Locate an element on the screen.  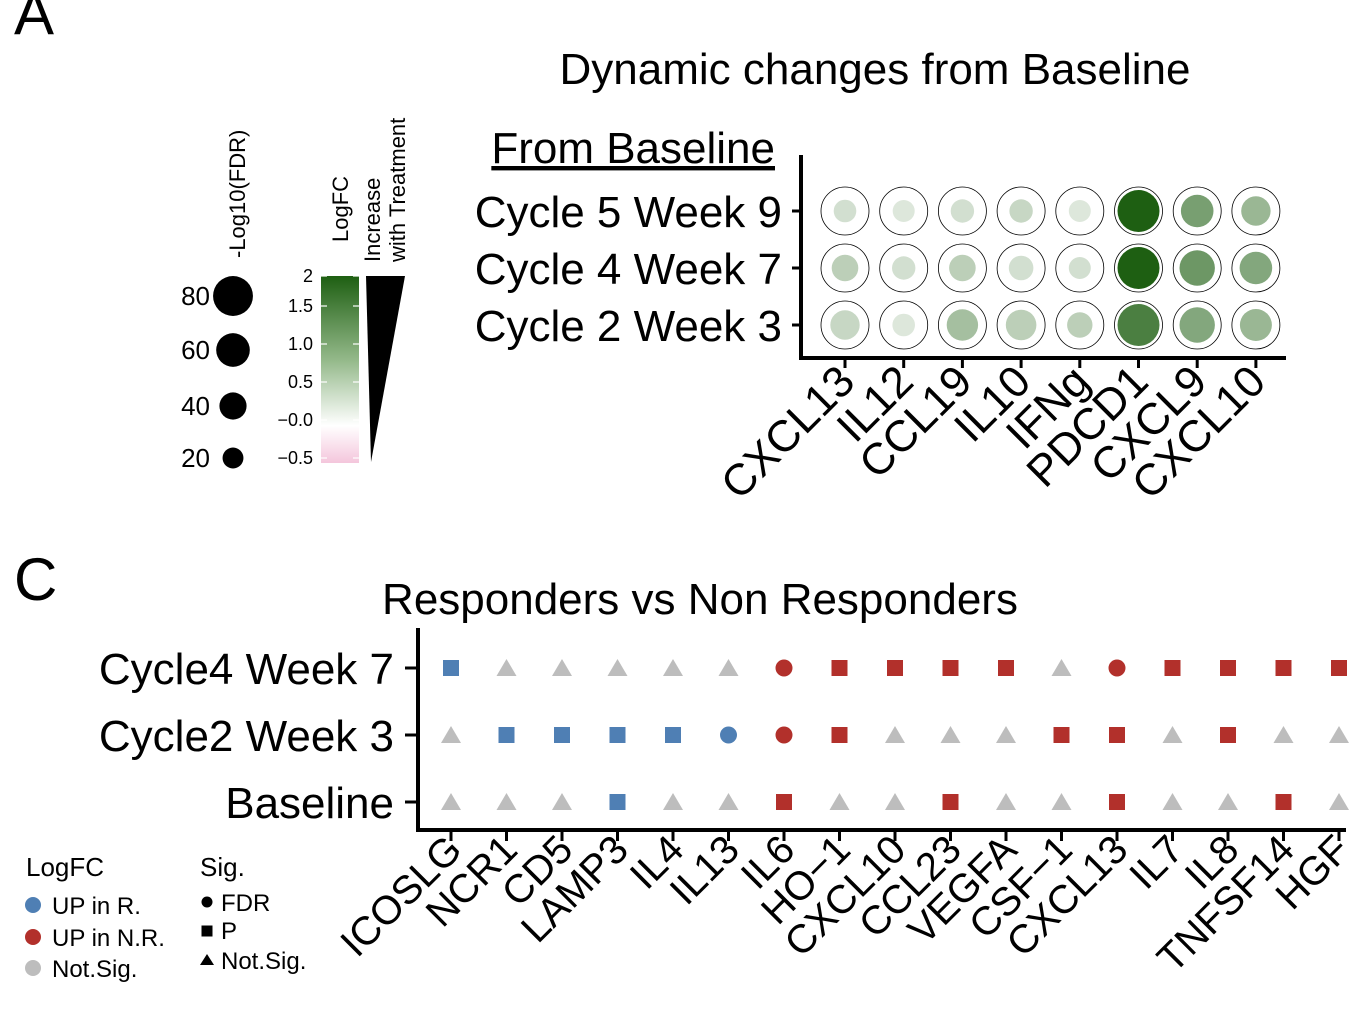
color-legend: LogFC 2 1.5 1.0 0.5 −0.0 −0.5 is located at coordinates (318, 322).